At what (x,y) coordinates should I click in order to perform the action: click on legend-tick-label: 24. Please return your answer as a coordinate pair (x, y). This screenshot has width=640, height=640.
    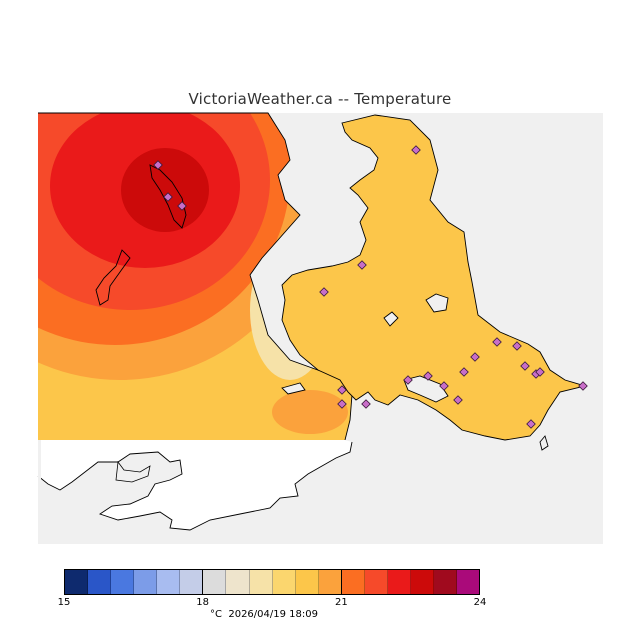
    Looking at the image, I should click on (480, 602).